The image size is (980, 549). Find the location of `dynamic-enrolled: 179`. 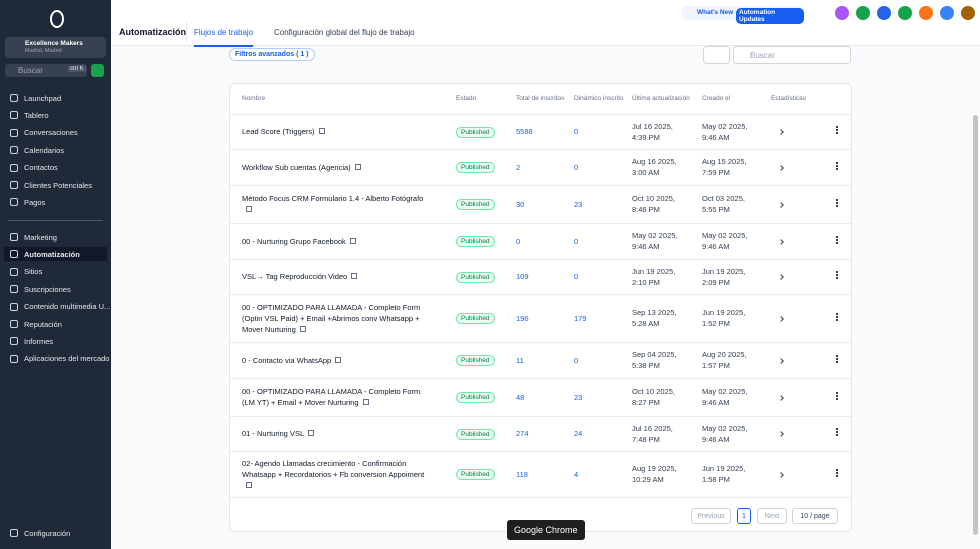

dynamic-enrolled: 179 is located at coordinates (599, 318).